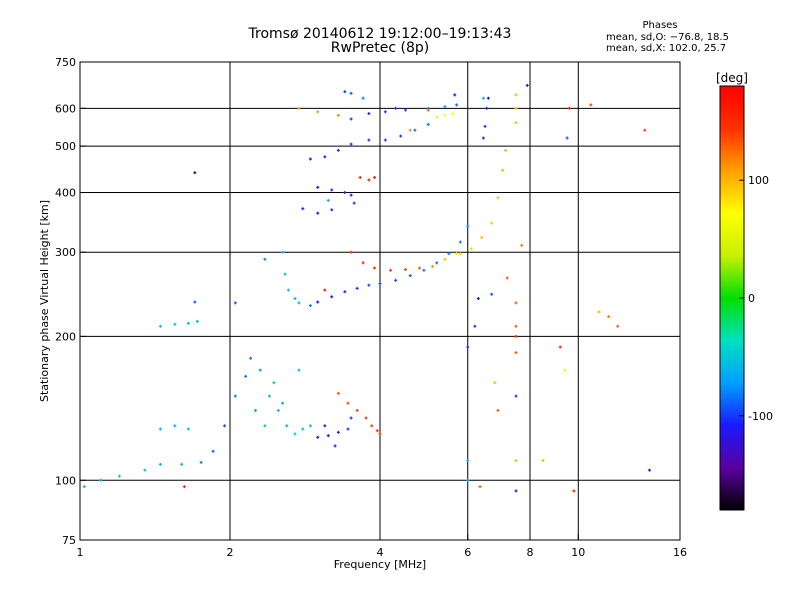 Image resolution: width=800 pixels, height=600 pixels. What do you see at coordinates (680, 552) in the screenshot?
I see `x-tick-label: 16` at bounding box center [680, 552].